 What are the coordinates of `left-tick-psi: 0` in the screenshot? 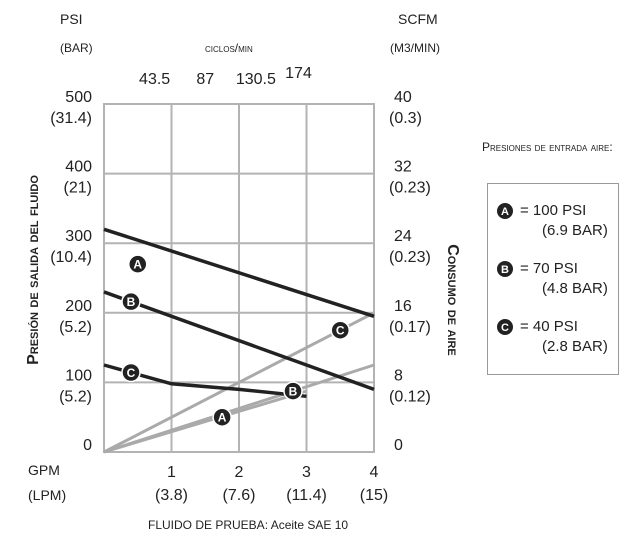 It's located at (87, 445).